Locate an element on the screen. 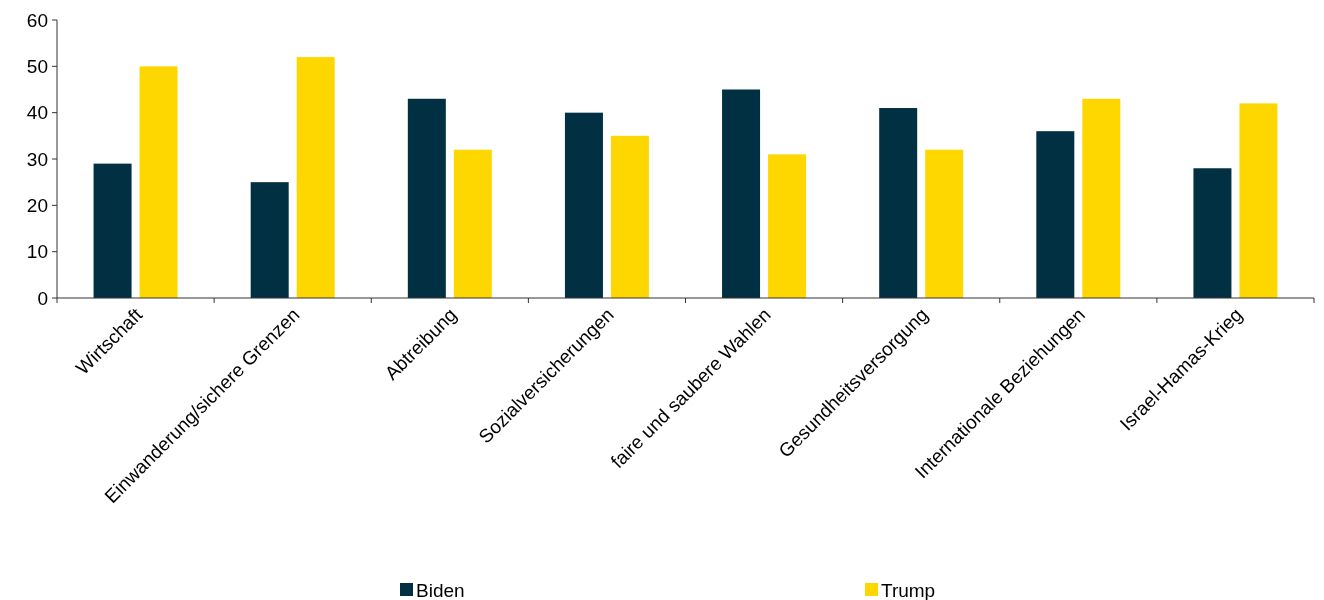 The image size is (1324, 600). y-tick-label: 60 is located at coordinates (37, 20).